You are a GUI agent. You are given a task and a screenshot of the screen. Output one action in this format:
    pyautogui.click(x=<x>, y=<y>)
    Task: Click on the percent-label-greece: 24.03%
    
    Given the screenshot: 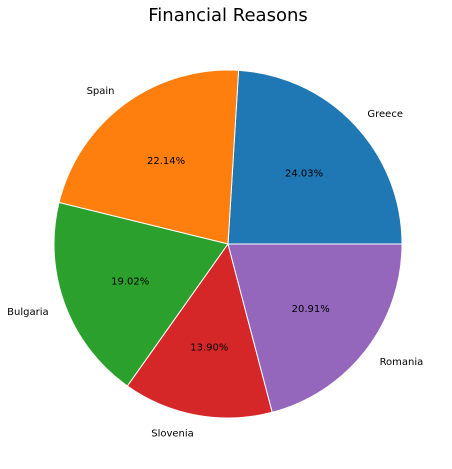 What is the action you would take?
    pyautogui.click(x=304, y=173)
    